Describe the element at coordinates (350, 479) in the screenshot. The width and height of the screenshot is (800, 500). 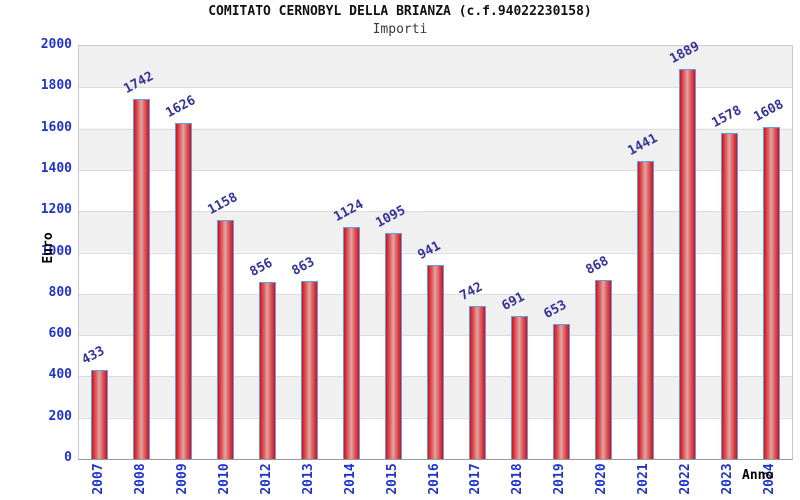
I see `x-tick-label: 2014` at that location.